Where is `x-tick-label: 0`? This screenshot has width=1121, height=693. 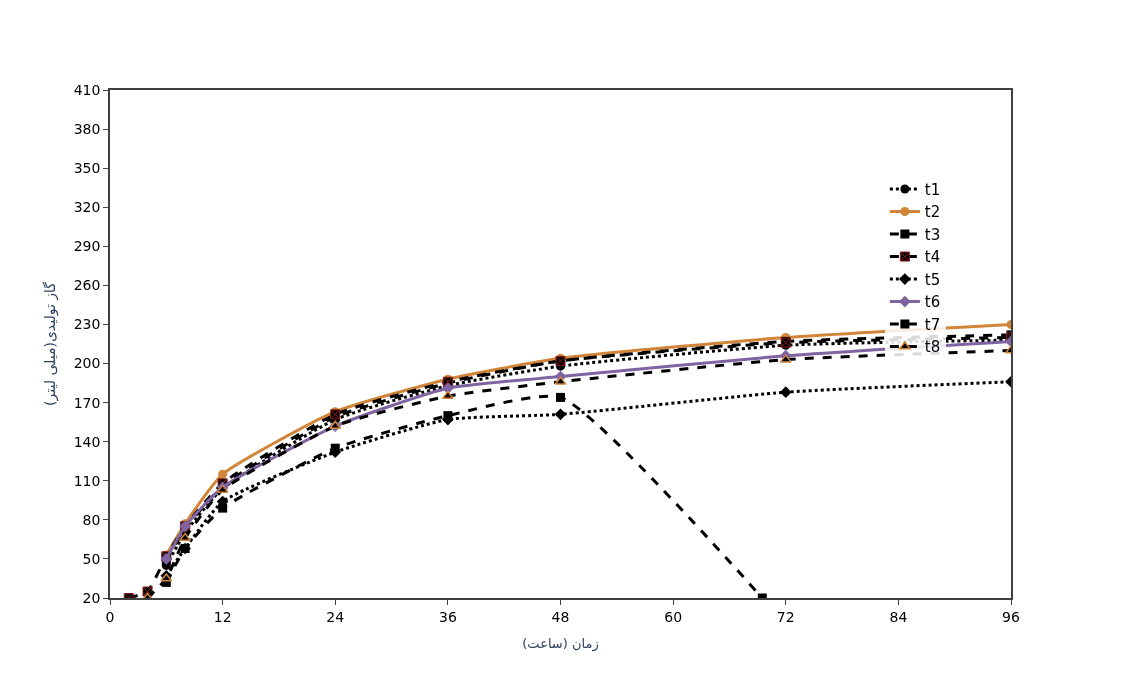
x-tick-label: 0 is located at coordinates (110, 616).